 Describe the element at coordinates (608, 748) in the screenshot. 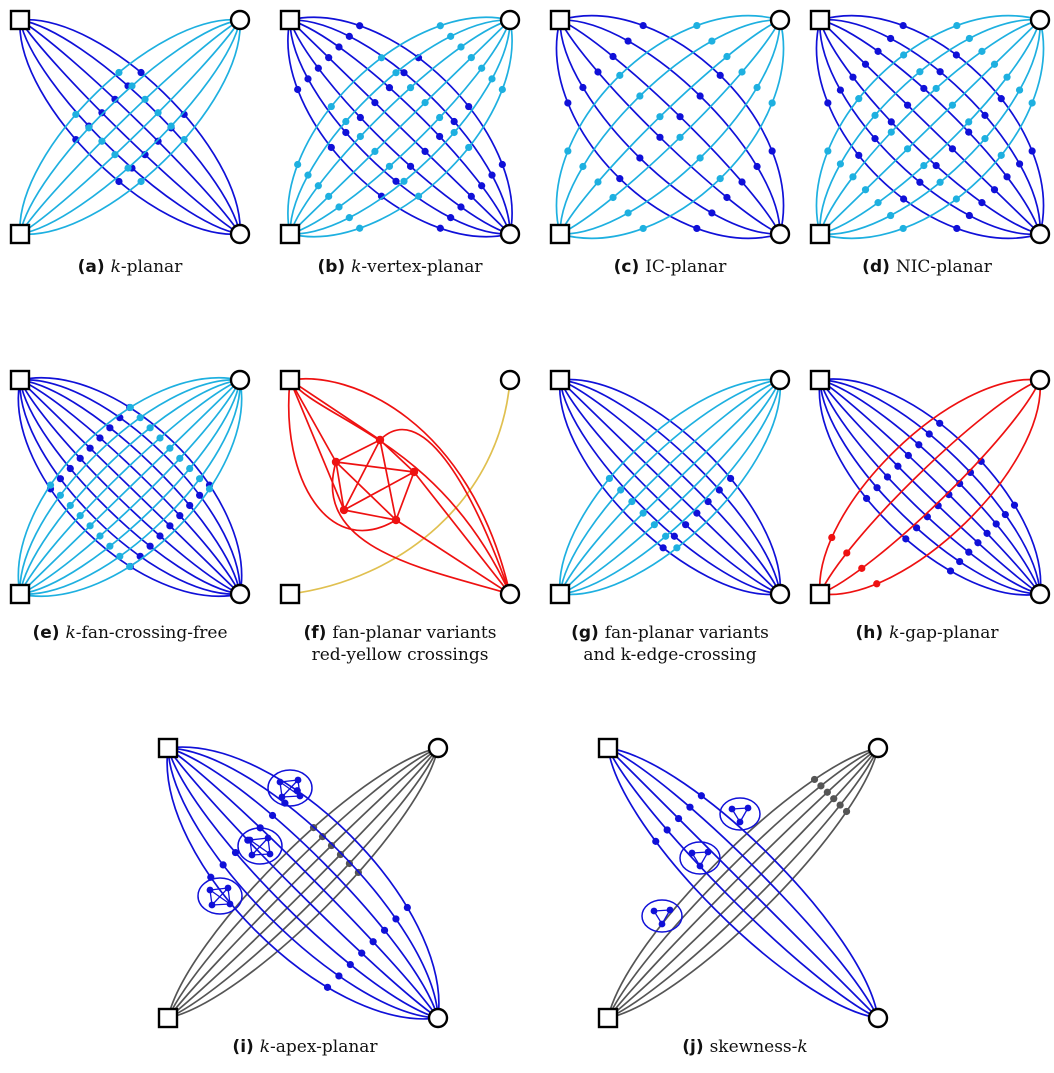

I see `square-node` at that location.